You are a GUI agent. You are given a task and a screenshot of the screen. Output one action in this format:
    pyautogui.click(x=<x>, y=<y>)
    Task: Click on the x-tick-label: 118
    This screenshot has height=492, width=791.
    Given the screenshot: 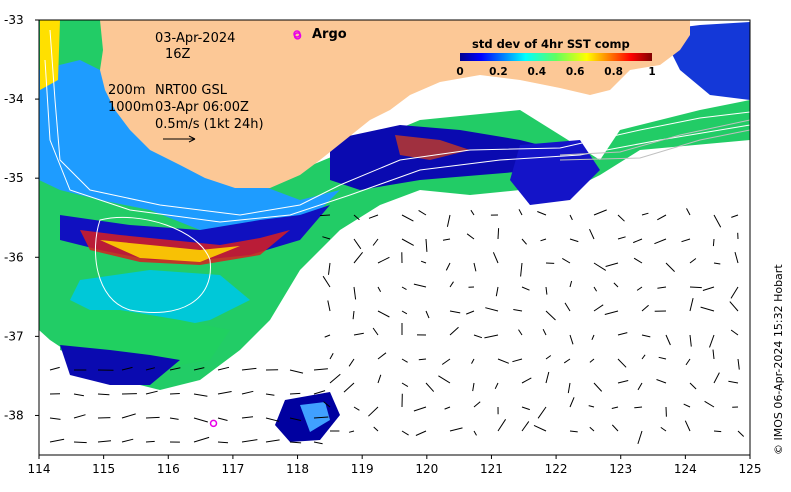 What is the action you would take?
    pyautogui.click(x=297, y=469)
    